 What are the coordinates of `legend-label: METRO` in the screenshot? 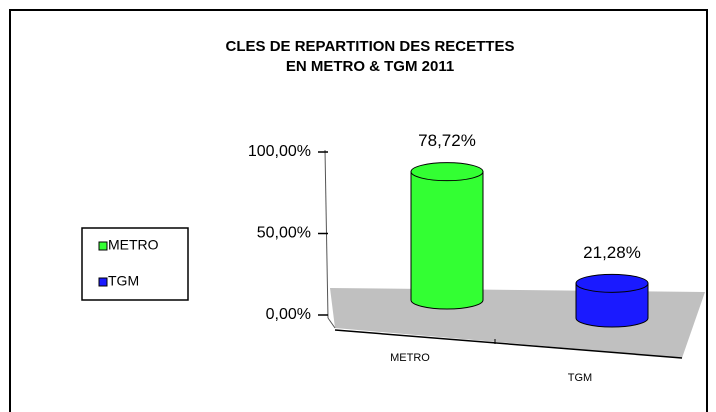 It's located at (133, 245).